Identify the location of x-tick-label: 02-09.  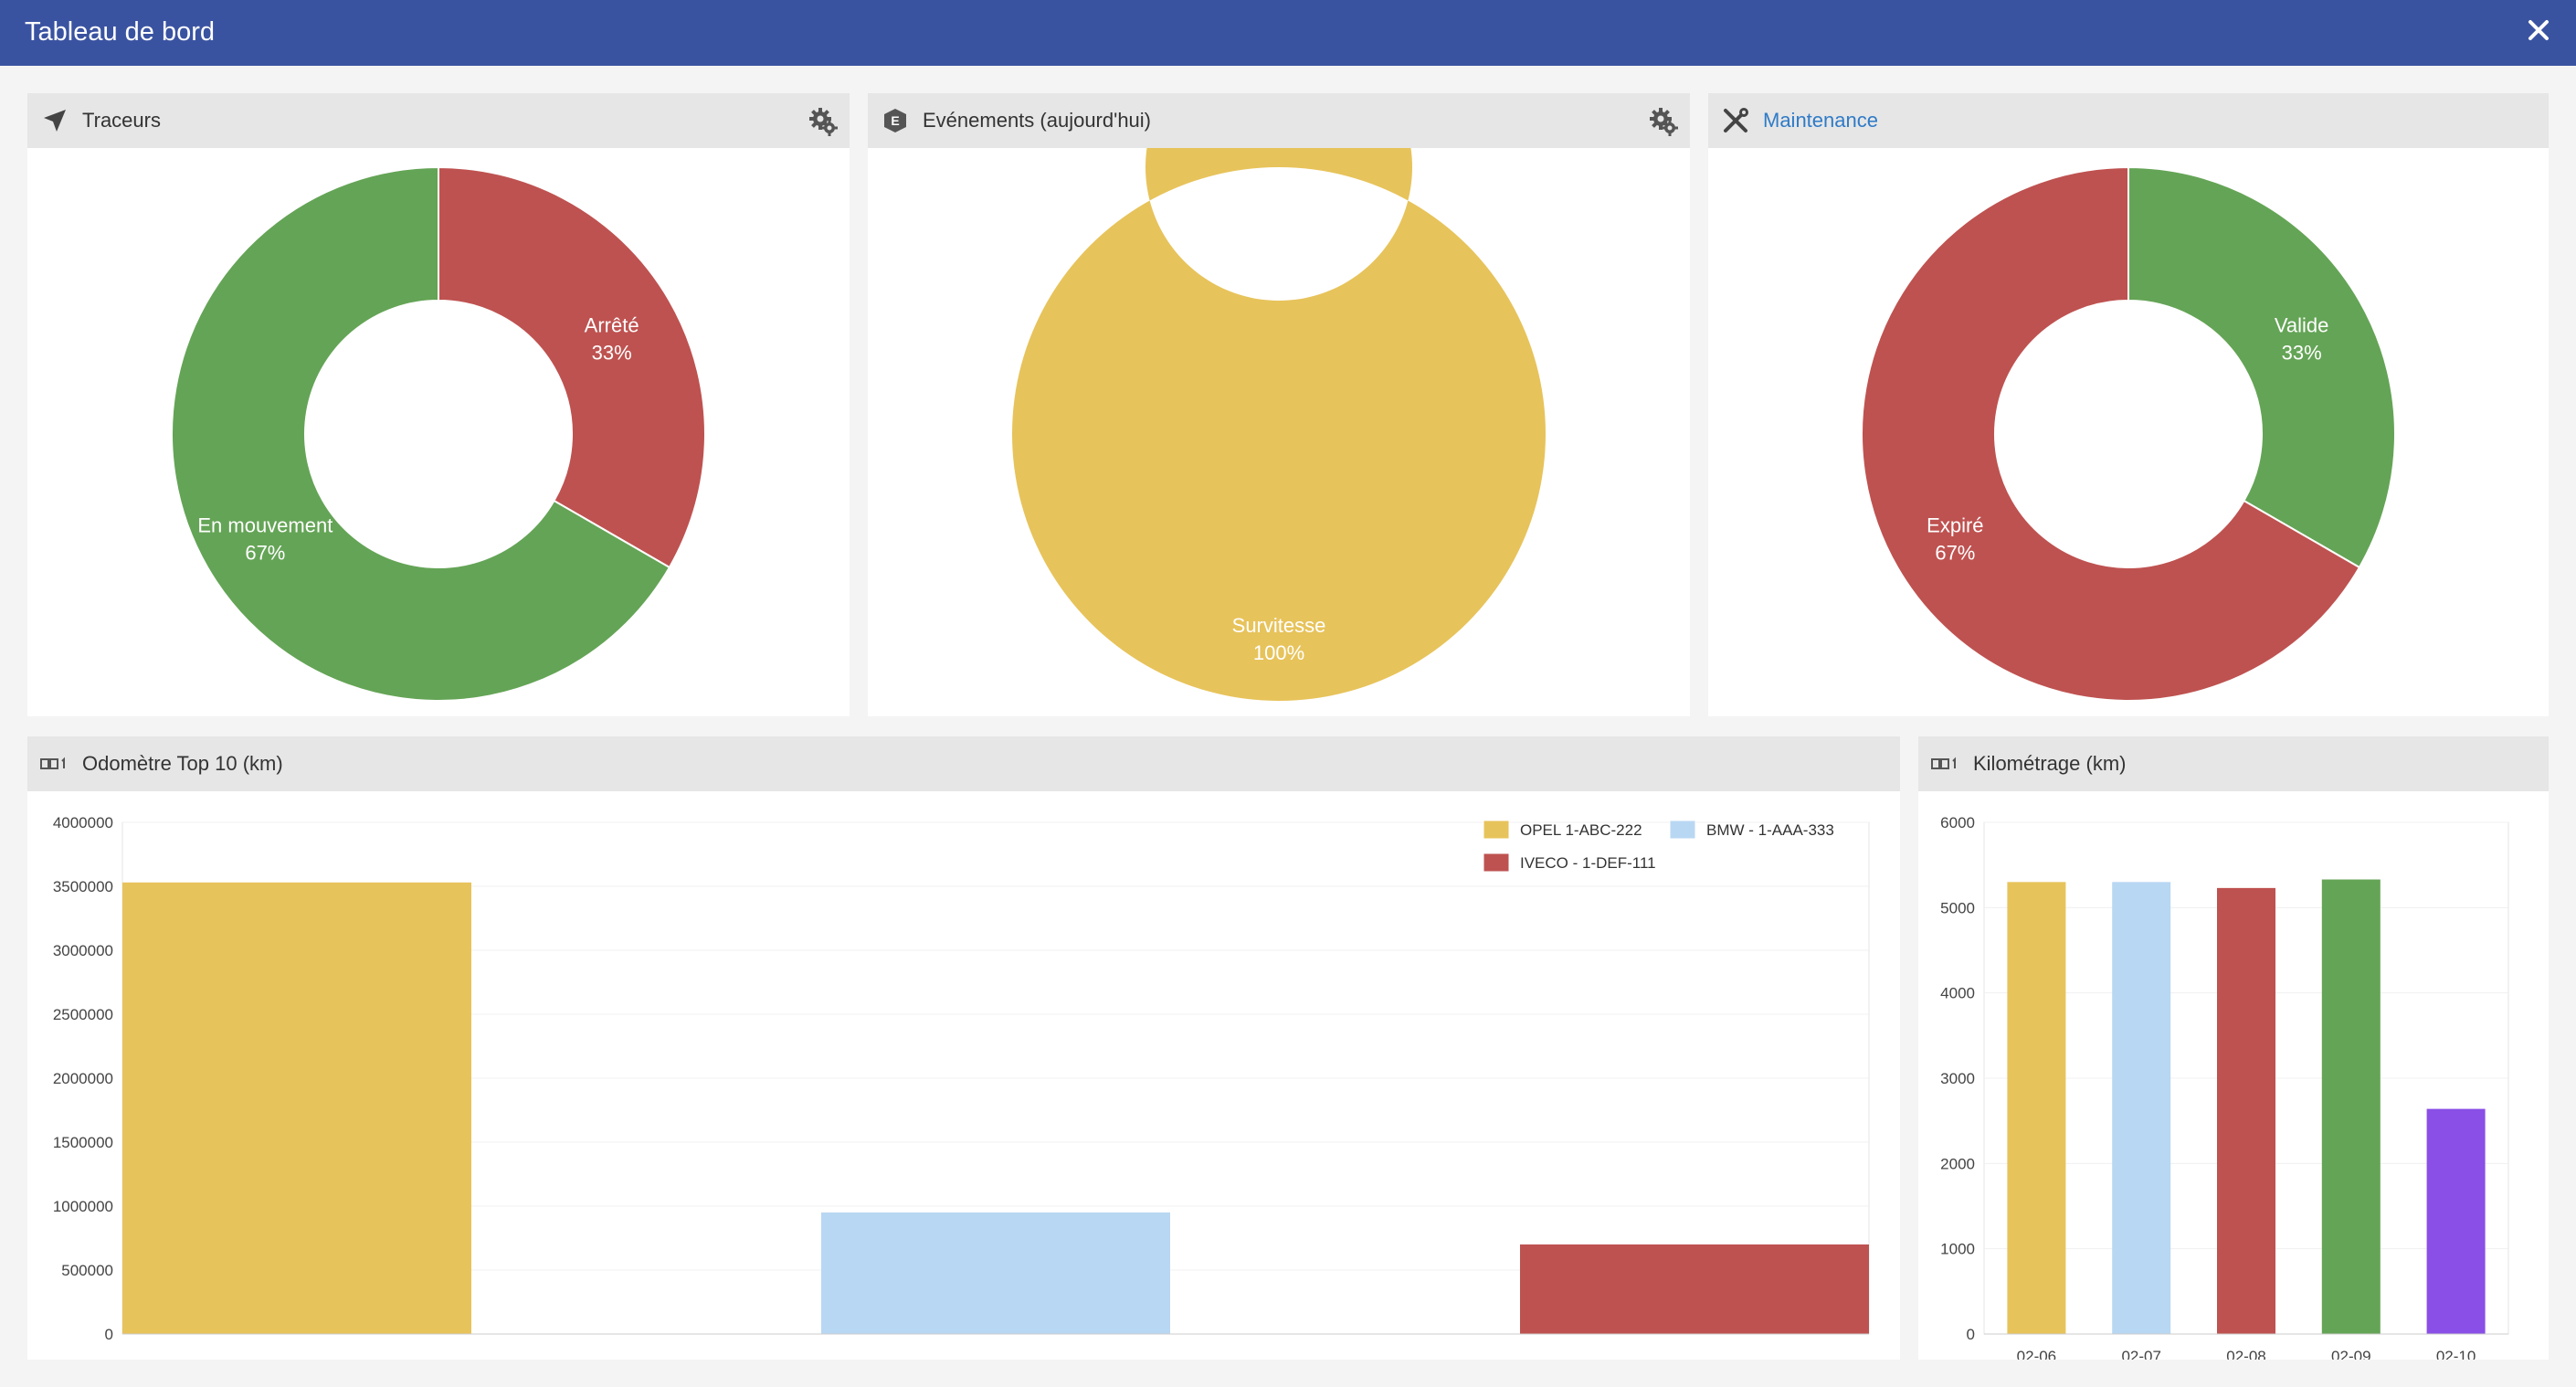
(2350, 1354).